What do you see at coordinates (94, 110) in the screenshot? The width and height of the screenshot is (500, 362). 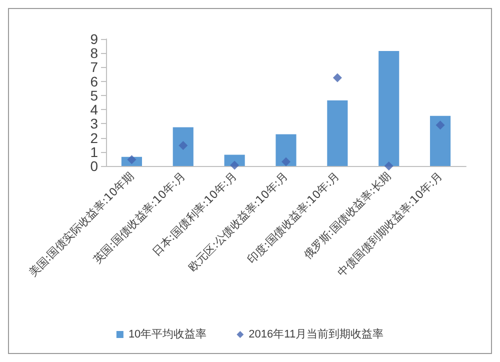 I see `y-tick-label: 4` at bounding box center [94, 110].